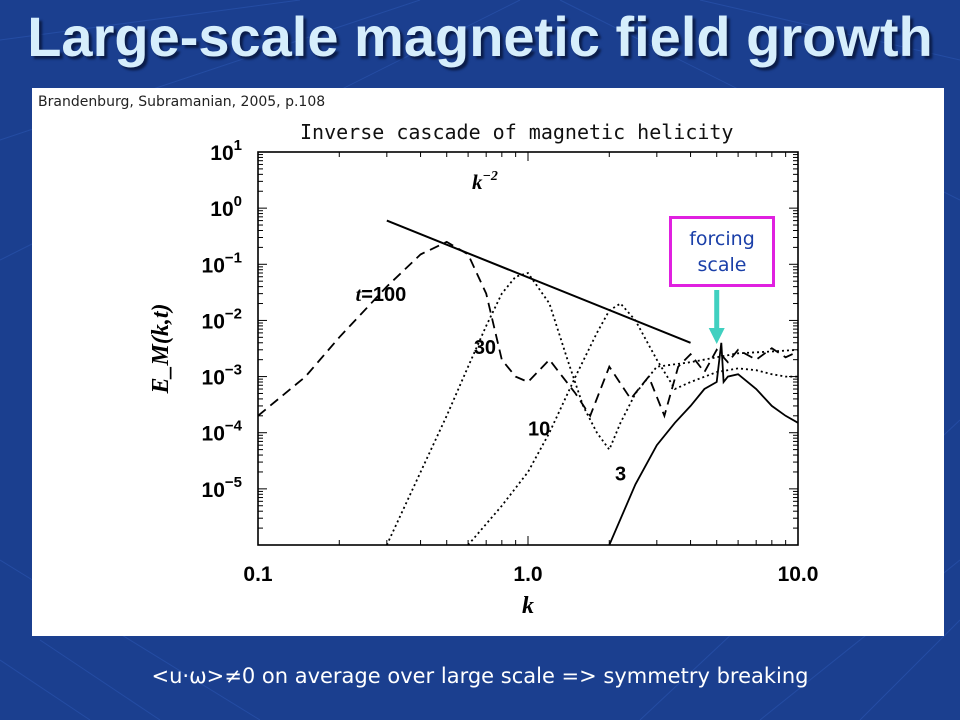 The width and height of the screenshot is (960, 720). I want to click on series-label-3: 3, so click(620, 475).